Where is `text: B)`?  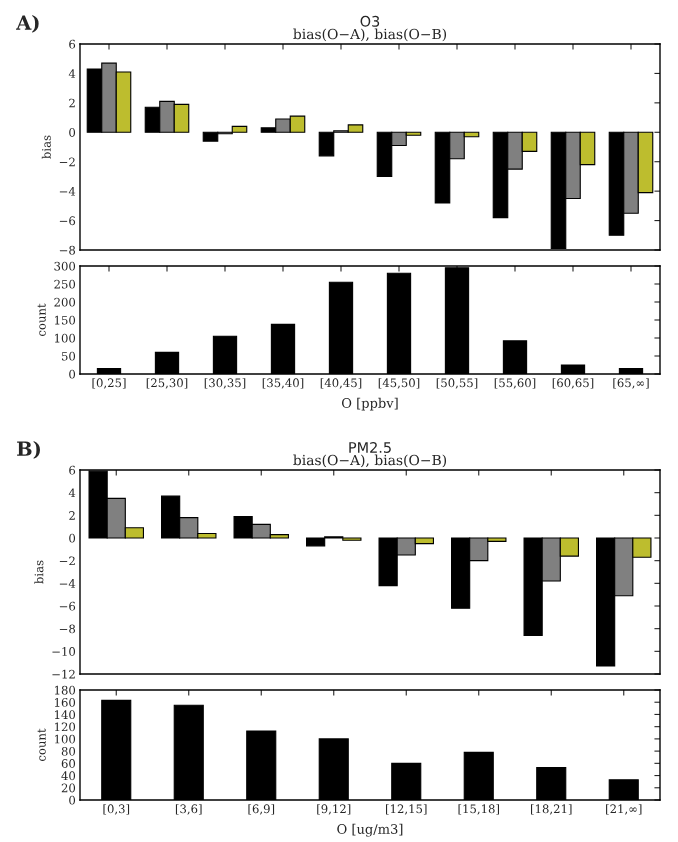 text: B) is located at coordinates (28, 449).